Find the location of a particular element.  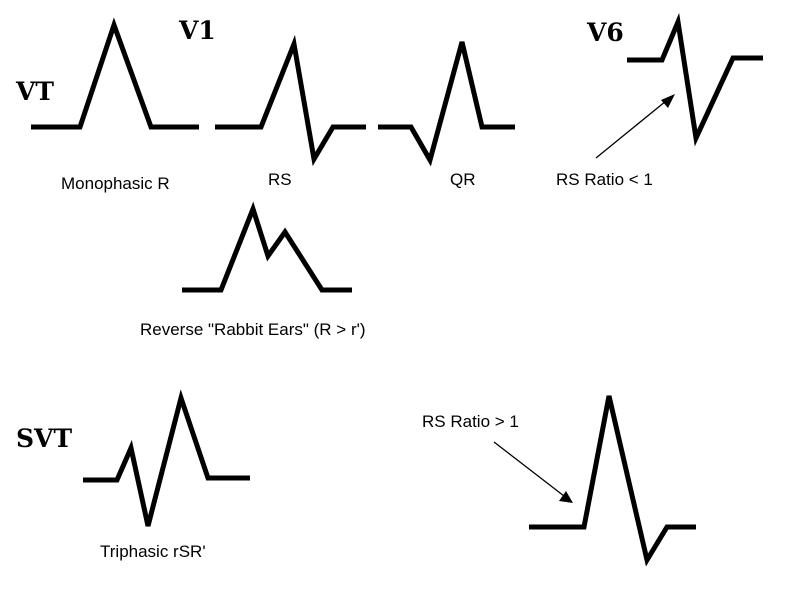

svt-heading: SVT is located at coordinates (44, 438).